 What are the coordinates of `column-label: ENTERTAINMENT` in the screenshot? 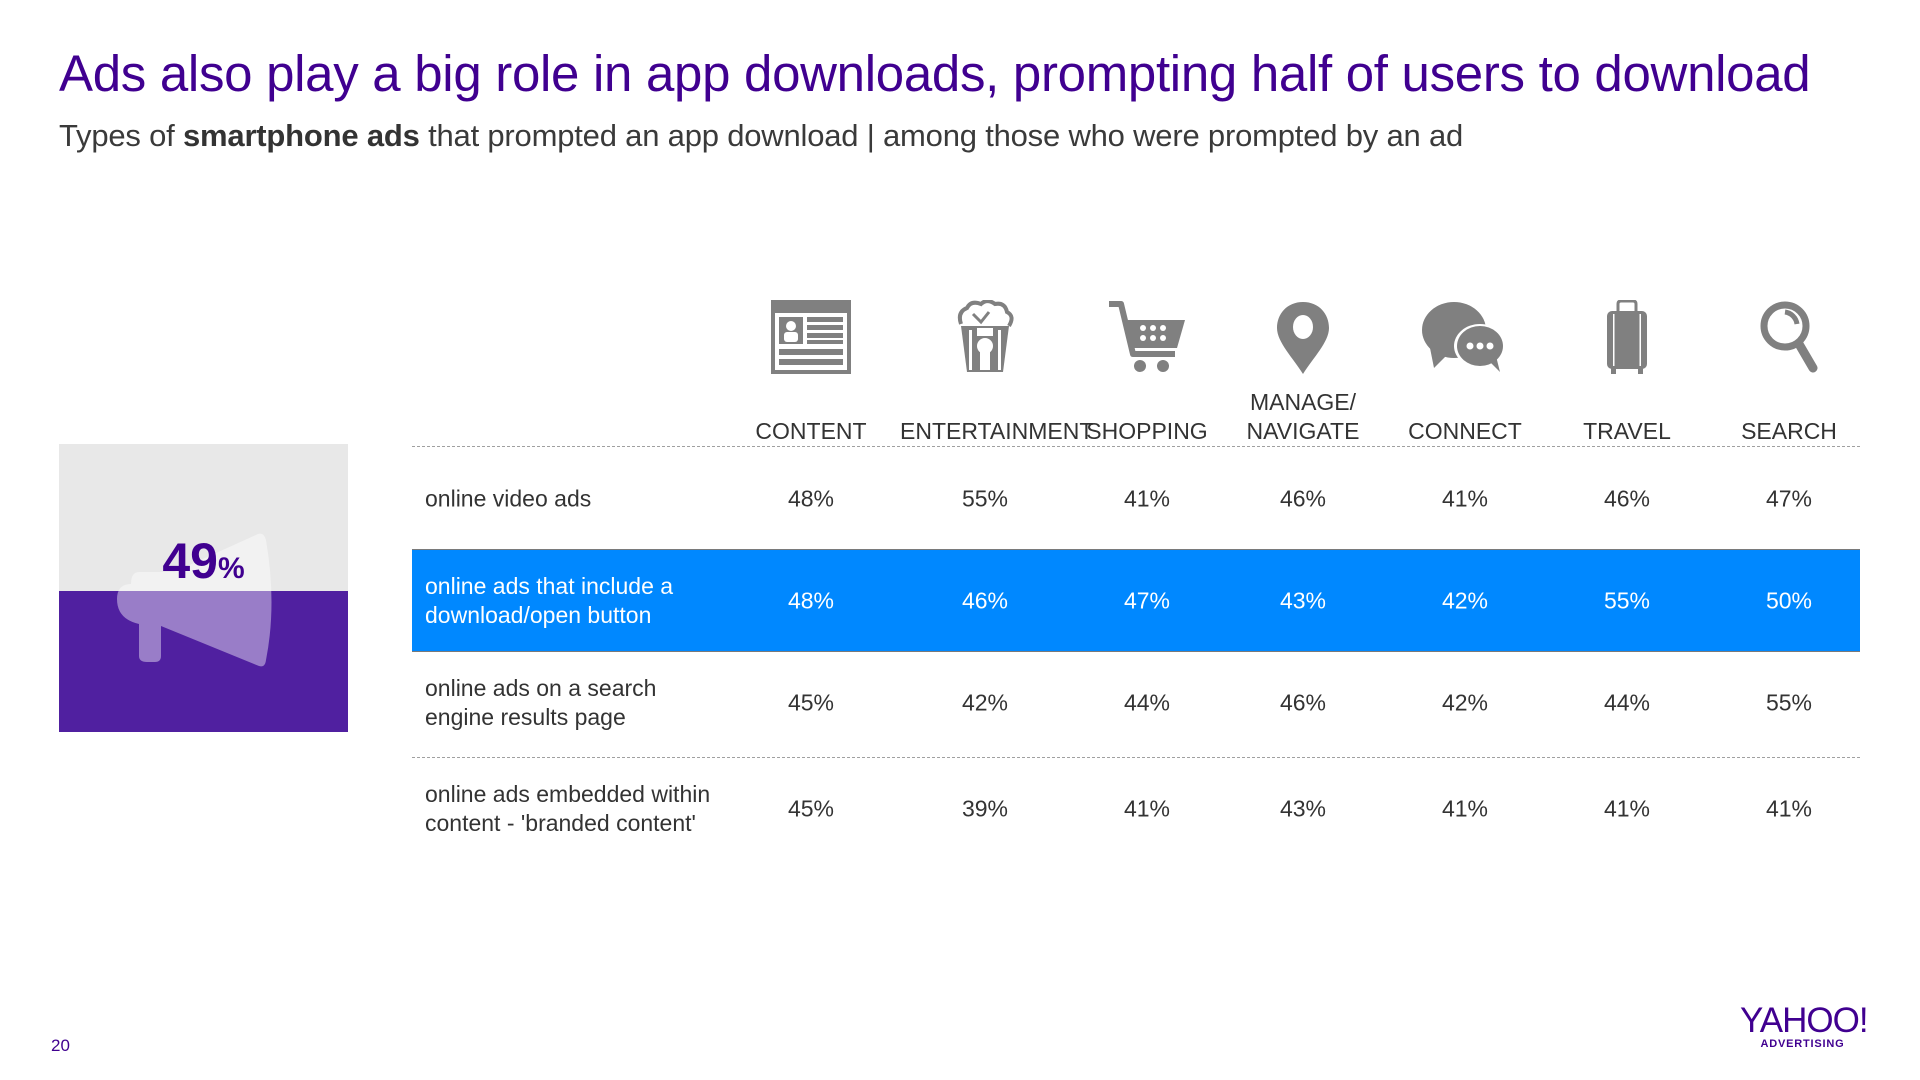 It's located at (997, 431).